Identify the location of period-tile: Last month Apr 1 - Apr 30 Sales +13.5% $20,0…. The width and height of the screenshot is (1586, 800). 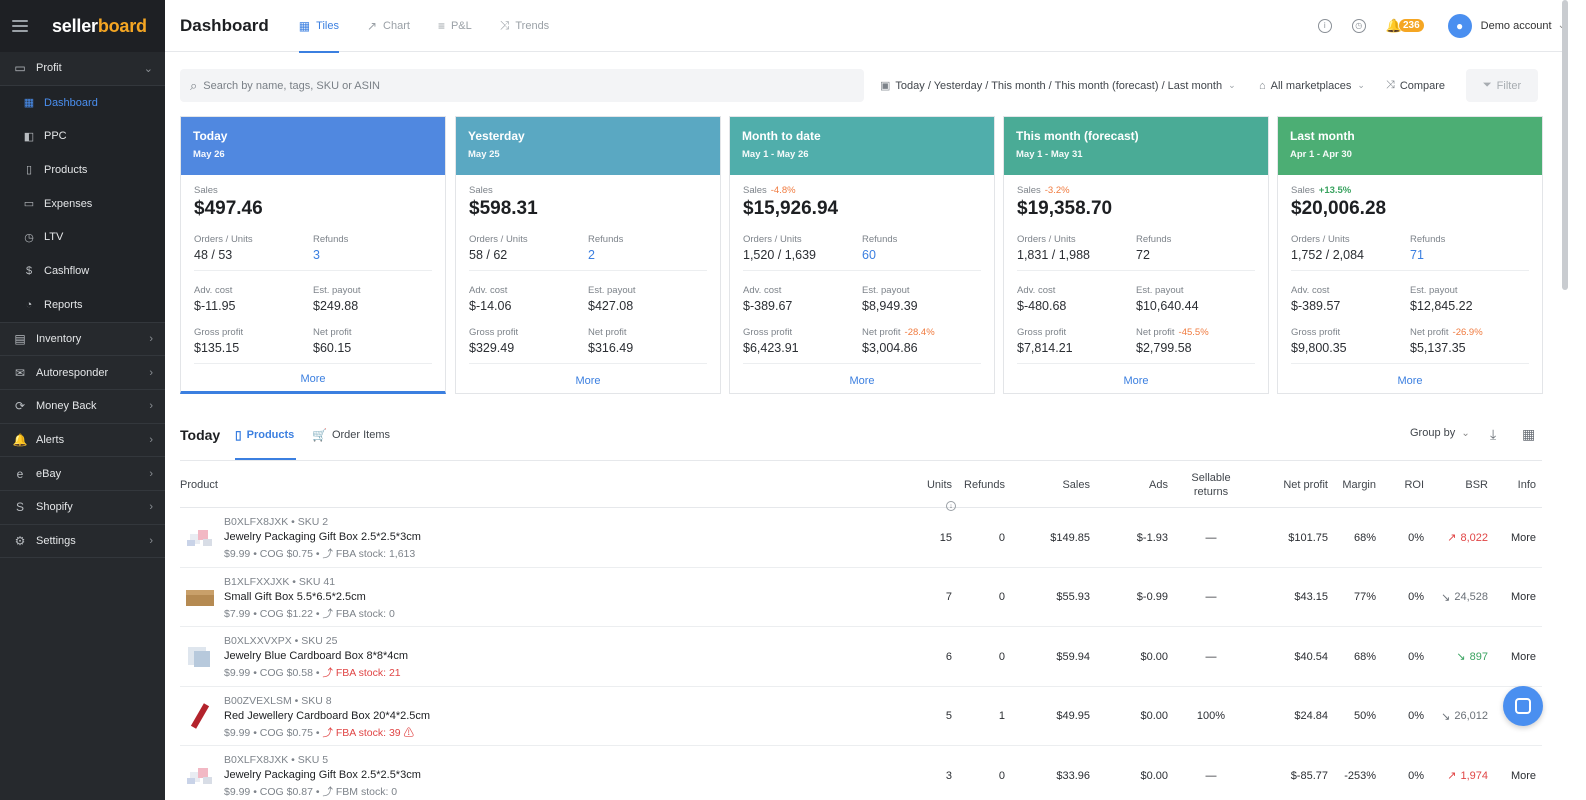
(1410, 255).